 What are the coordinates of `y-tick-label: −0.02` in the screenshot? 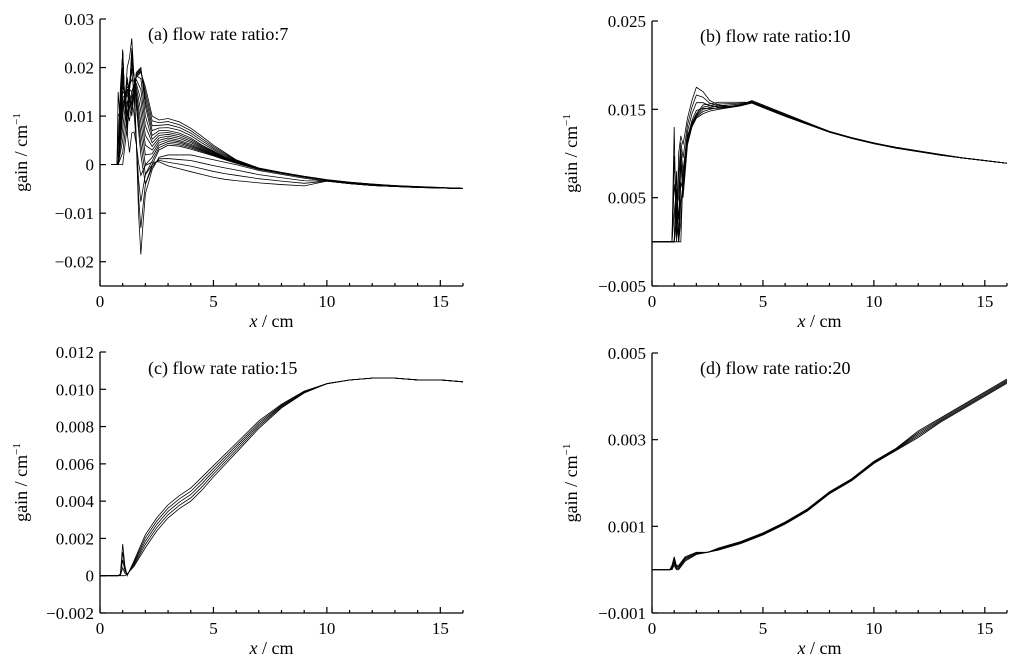 It's located at (74, 262).